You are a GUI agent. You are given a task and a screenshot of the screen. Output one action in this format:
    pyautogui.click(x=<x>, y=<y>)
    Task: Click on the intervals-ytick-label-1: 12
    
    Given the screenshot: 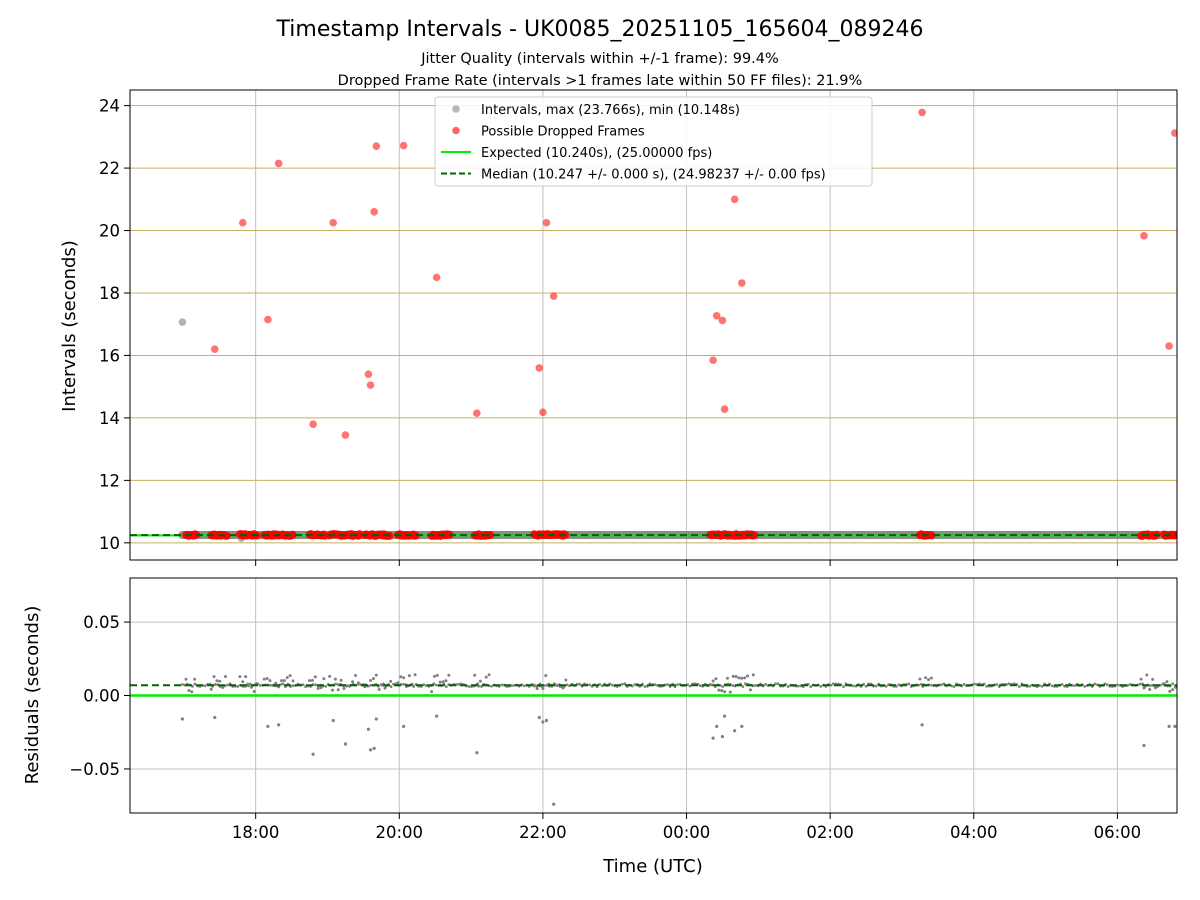 What is the action you would take?
    pyautogui.click(x=109, y=480)
    